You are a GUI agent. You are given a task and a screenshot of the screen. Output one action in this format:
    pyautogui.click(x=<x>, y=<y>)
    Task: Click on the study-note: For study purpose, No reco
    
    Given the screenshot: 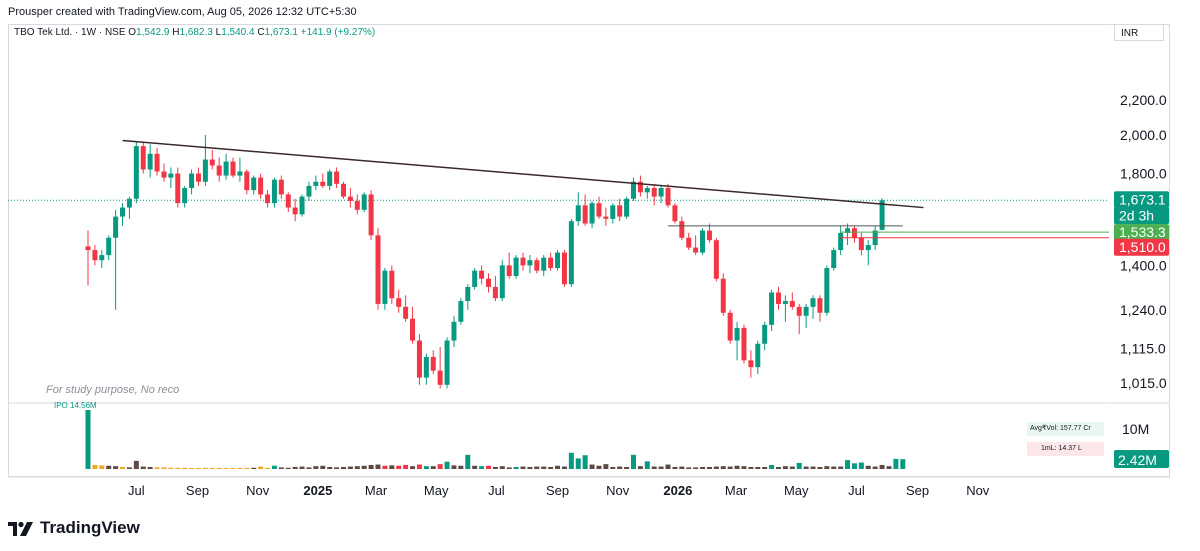 What is the action you would take?
    pyautogui.click(x=113, y=390)
    